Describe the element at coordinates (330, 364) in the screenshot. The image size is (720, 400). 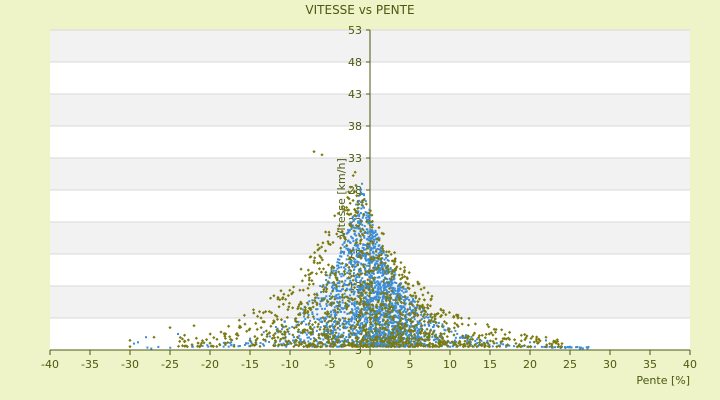
I see `x-tick-label: -5` at that location.